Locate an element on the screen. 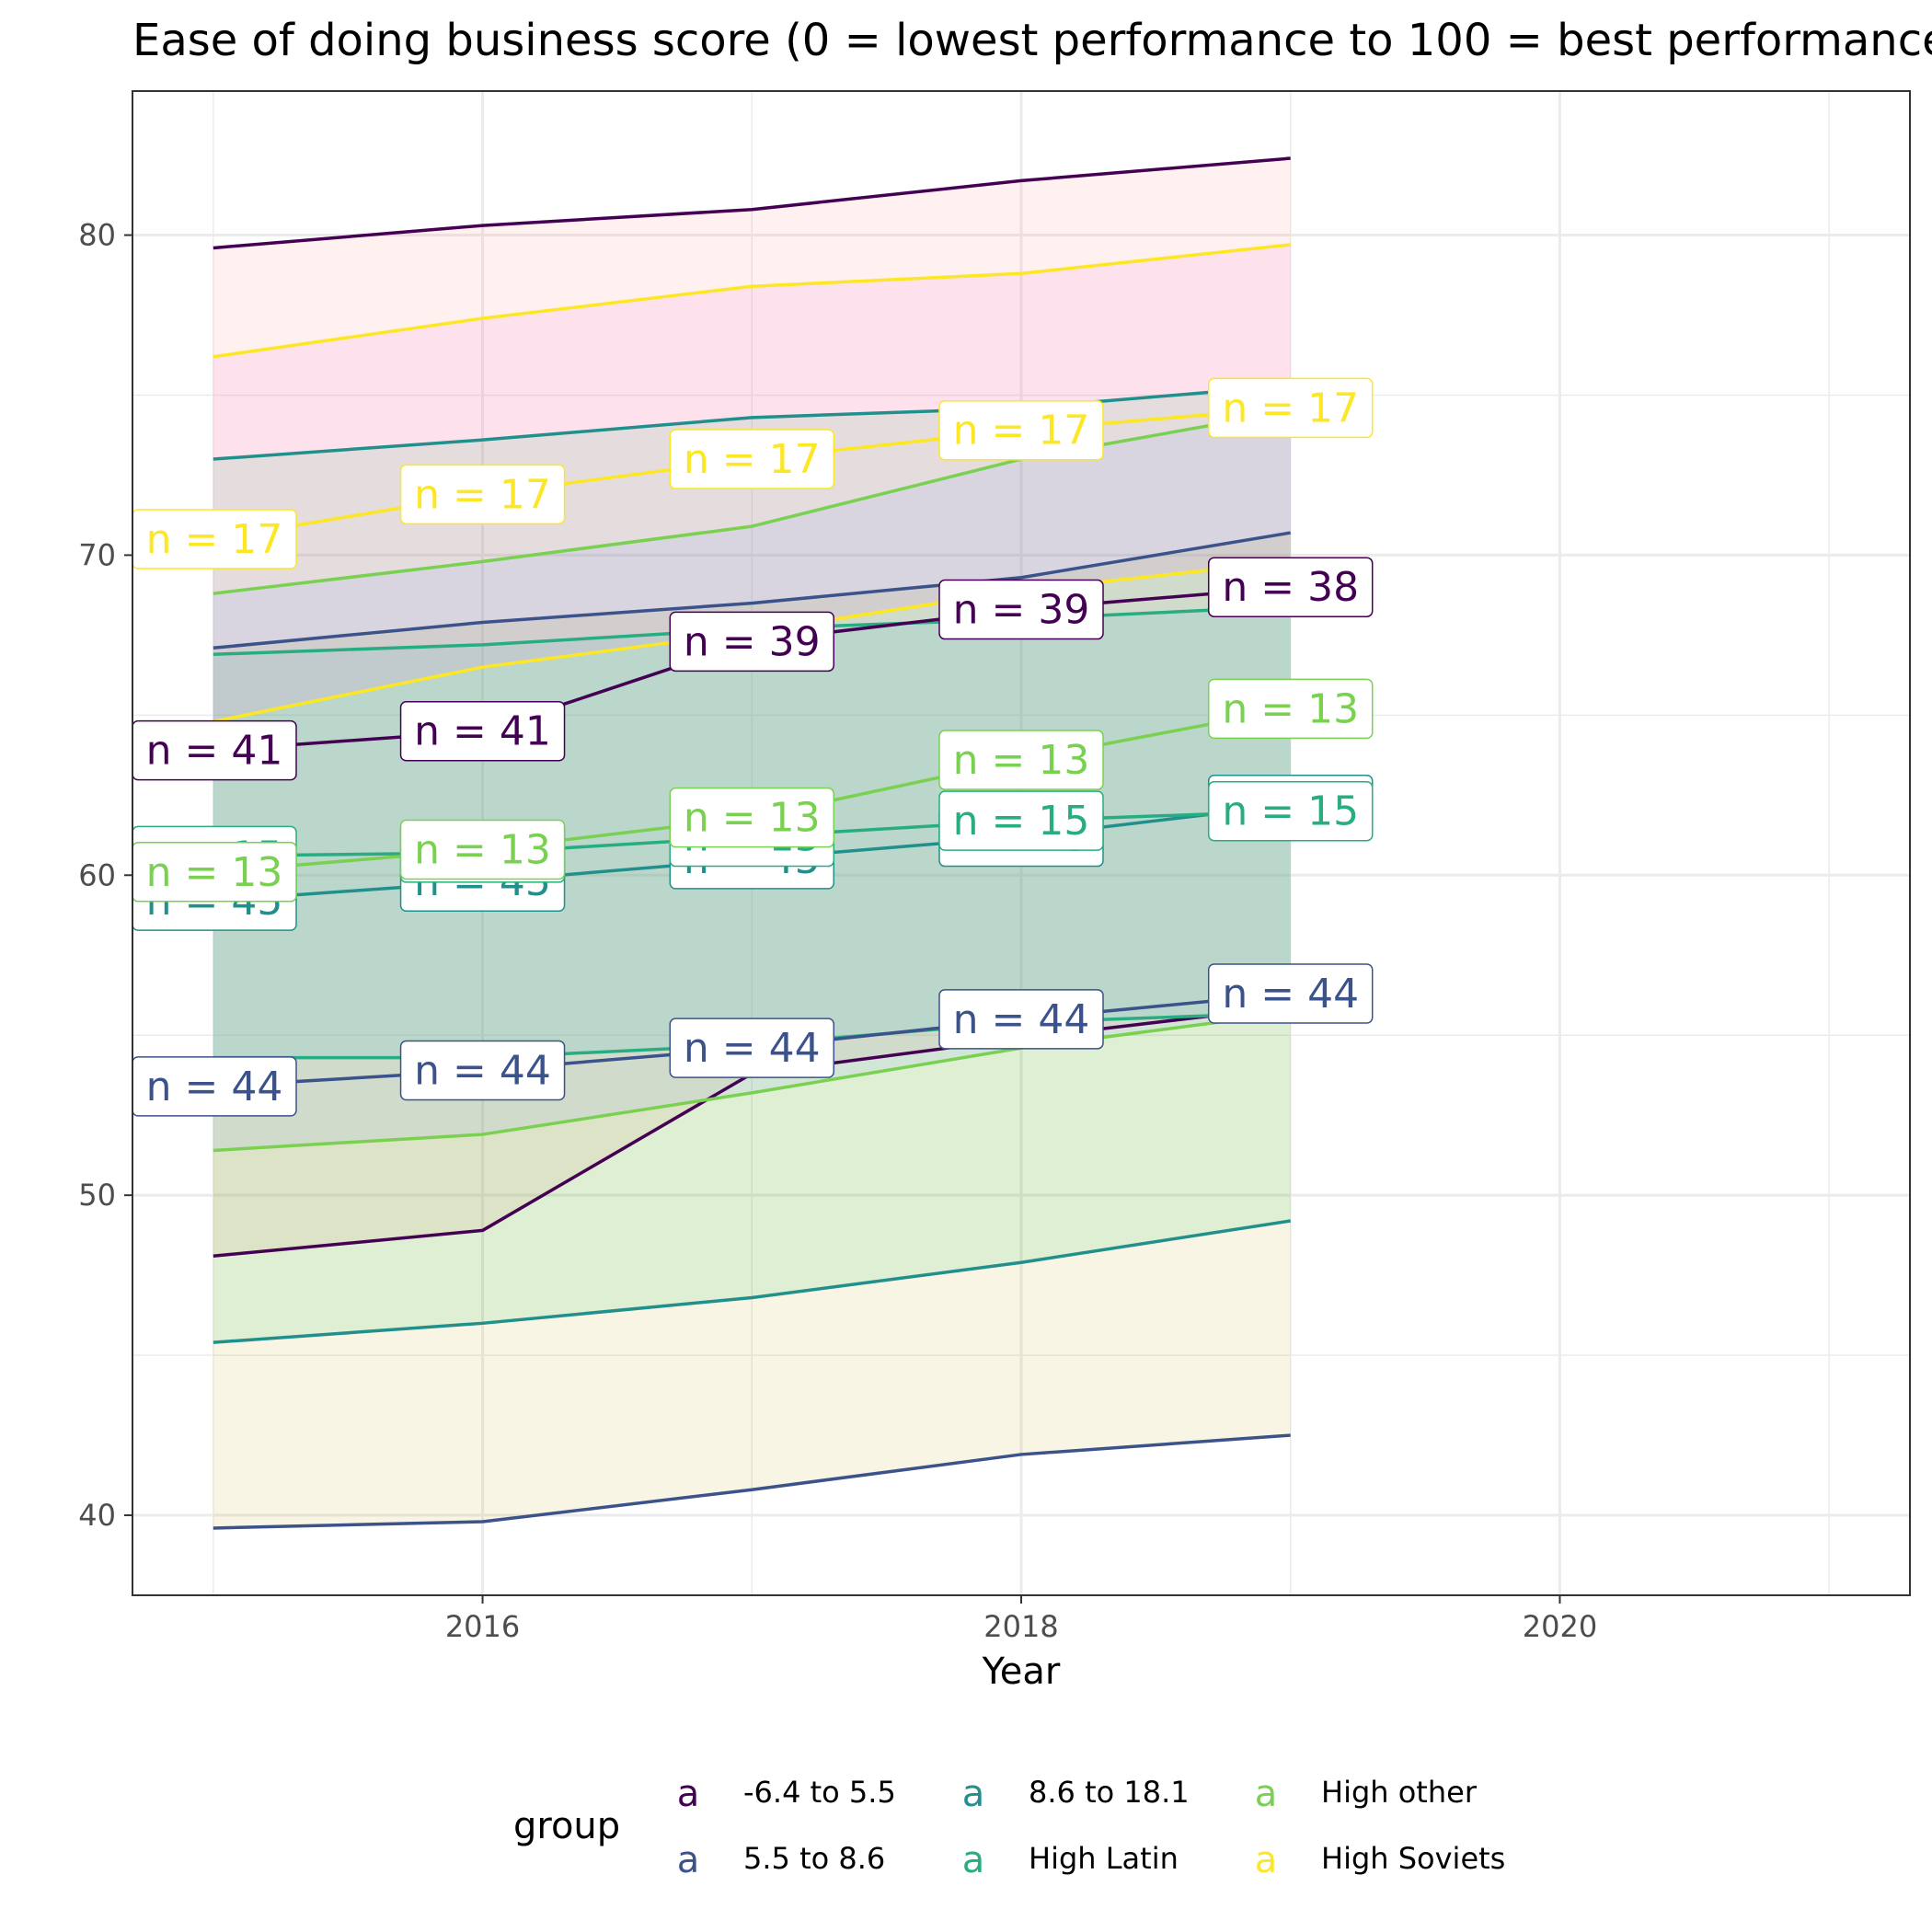 The width and height of the screenshot is (1932, 1932). legend-item: a High Soviets is located at coordinates (1380, 1860).